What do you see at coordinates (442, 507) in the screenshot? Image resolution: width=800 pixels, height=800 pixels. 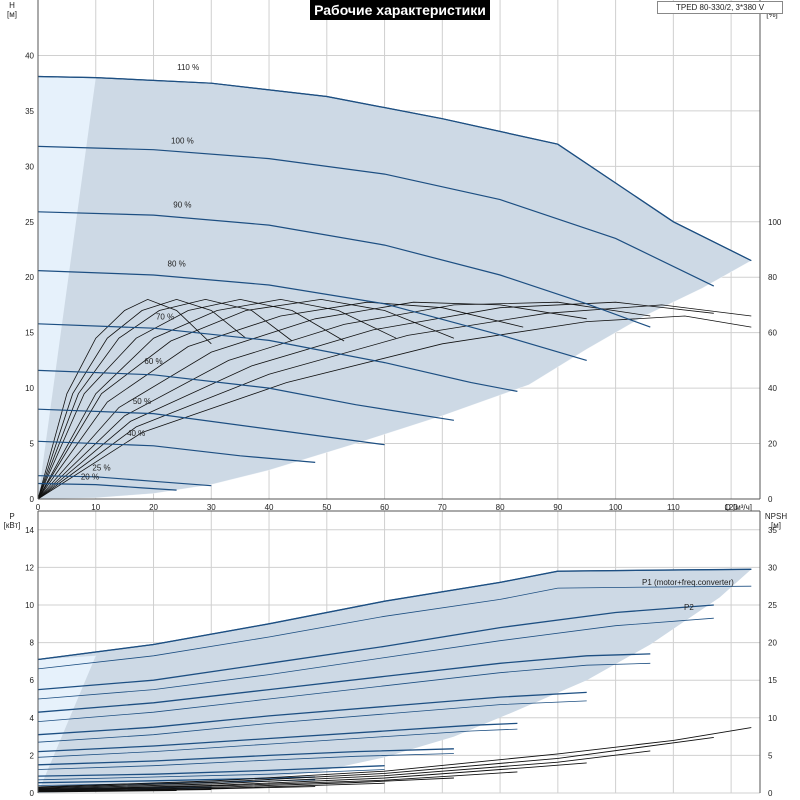 I see `q-tick-label: 70` at bounding box center [442, 507].